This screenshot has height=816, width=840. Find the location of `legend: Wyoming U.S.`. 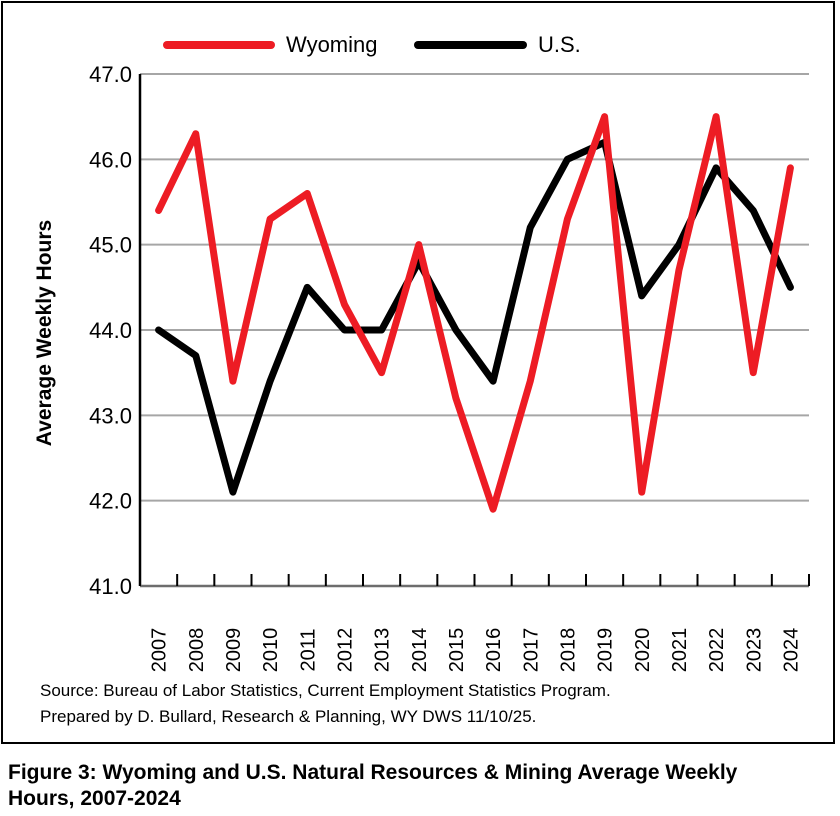

legend: Wyoming U.S. is located at coordinates (372, 44).